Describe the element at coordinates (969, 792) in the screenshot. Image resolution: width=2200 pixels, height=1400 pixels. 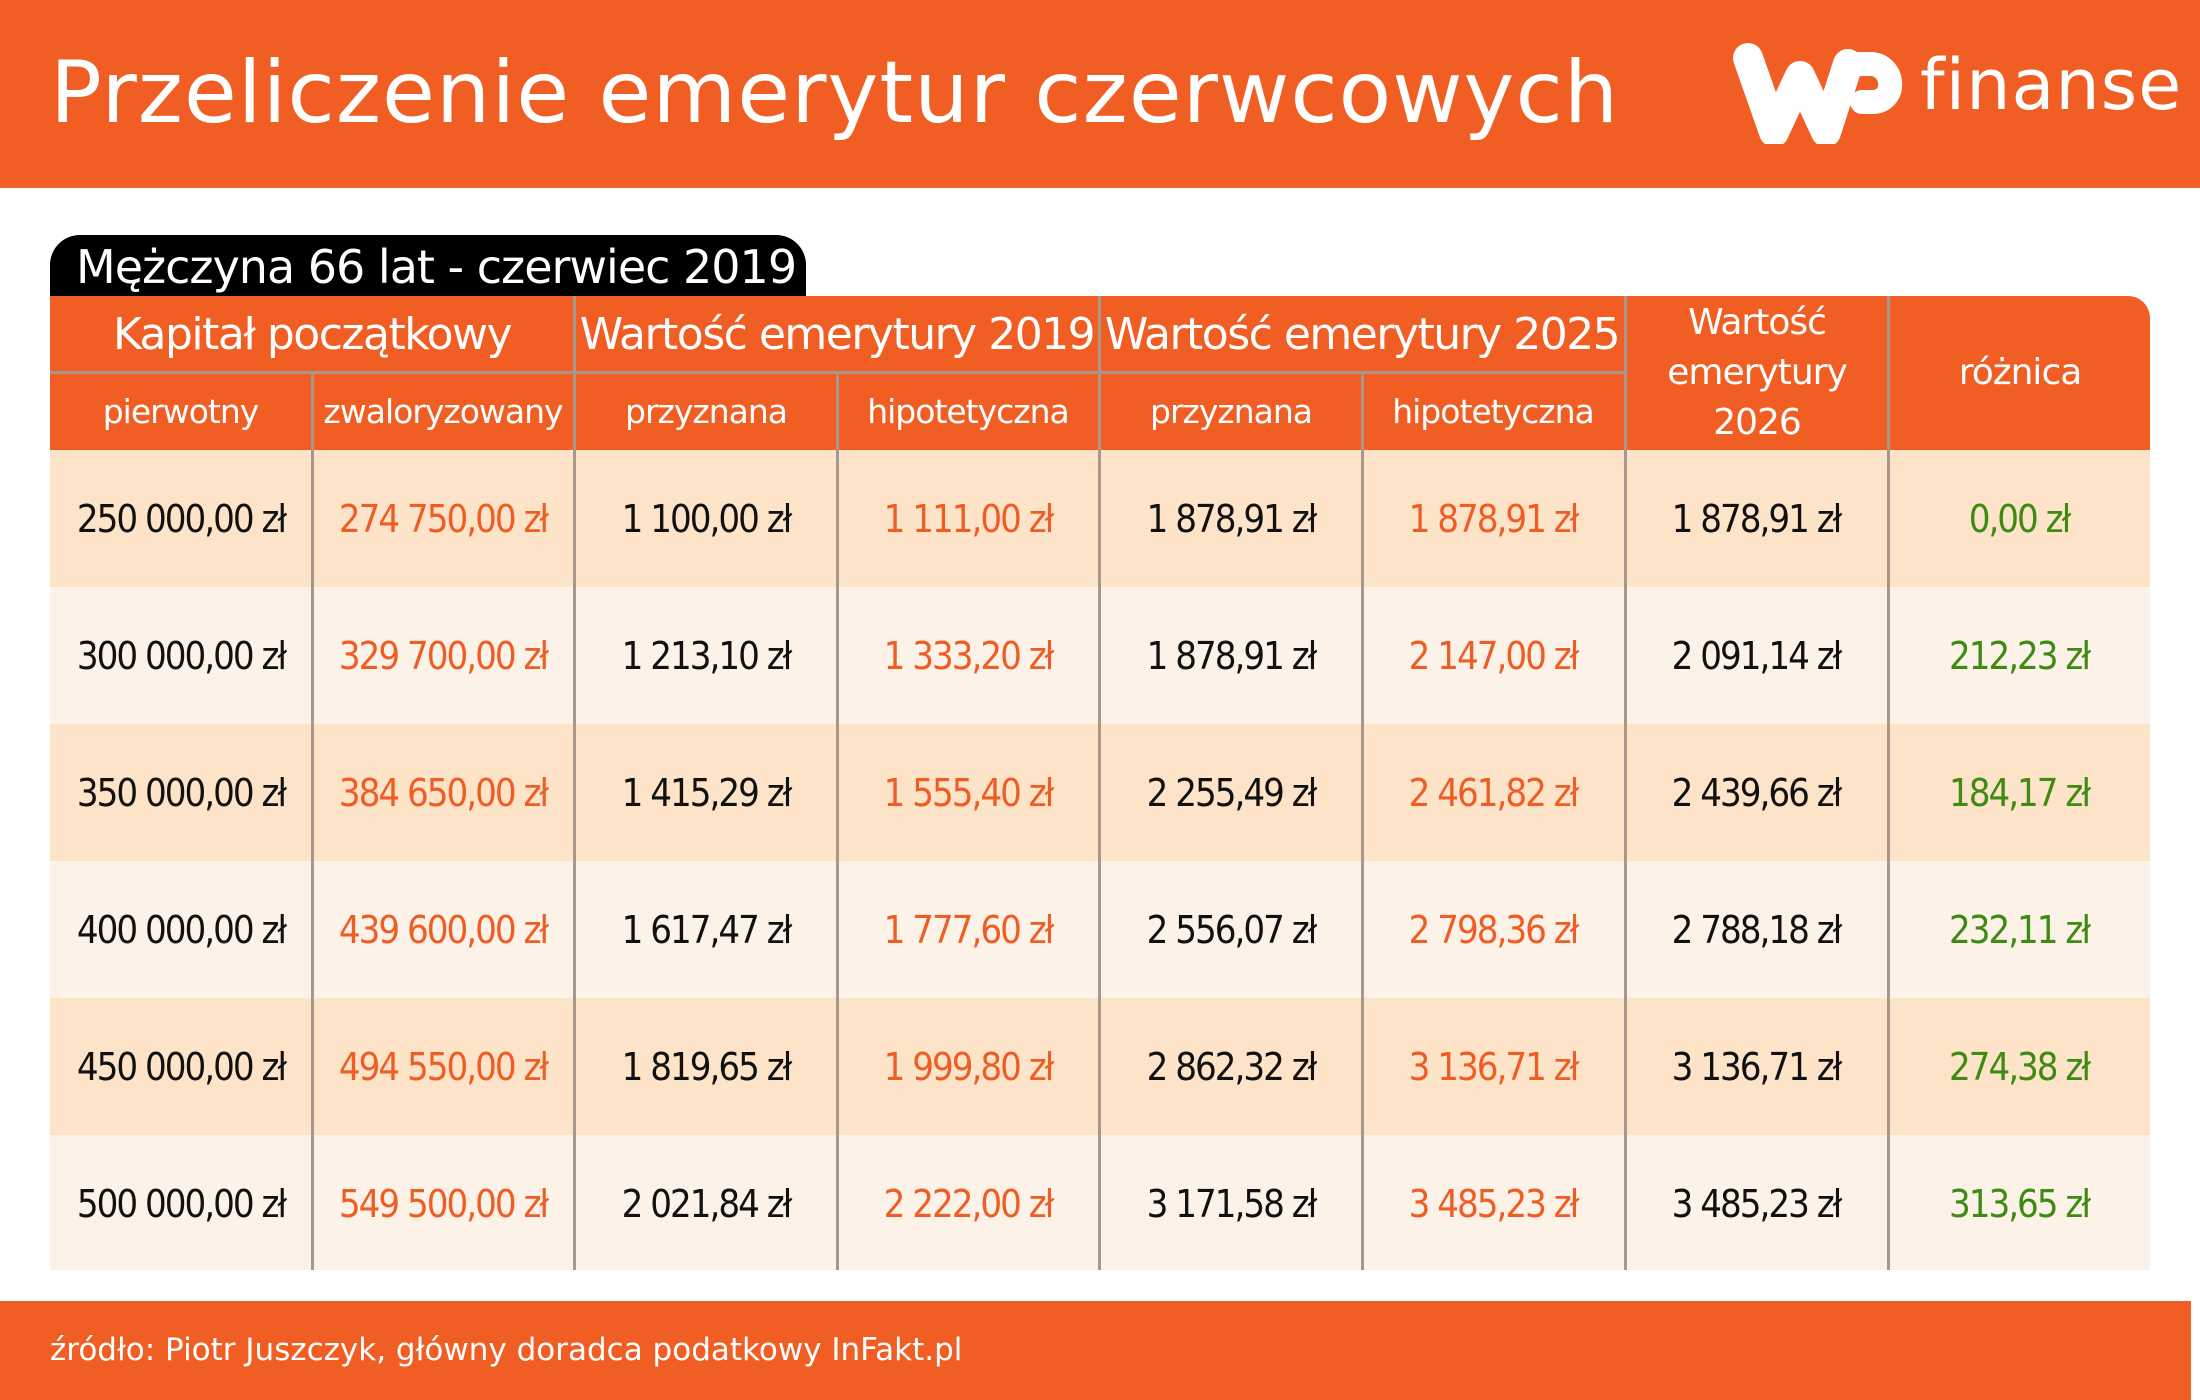
I see `cell-hipotetyczna-2019: 1 555,40 zł` at that location.